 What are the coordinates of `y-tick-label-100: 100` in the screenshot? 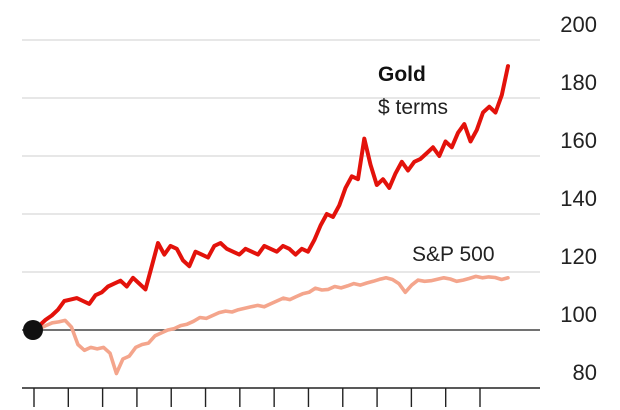 It's located at (578, 314).